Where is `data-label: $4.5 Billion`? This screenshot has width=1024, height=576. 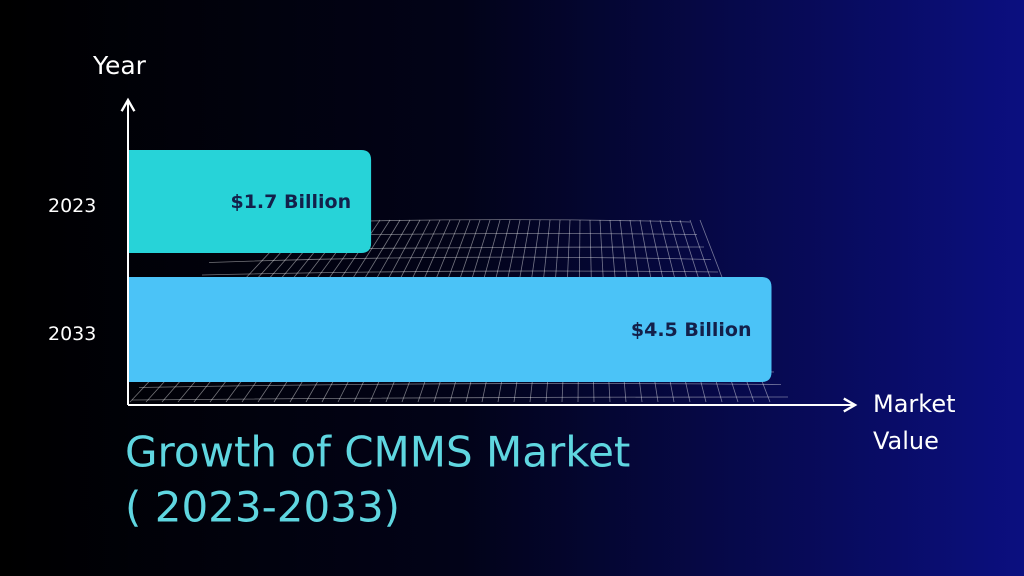 data-label: $4.5 Billion is located at coordinates (691, 330).